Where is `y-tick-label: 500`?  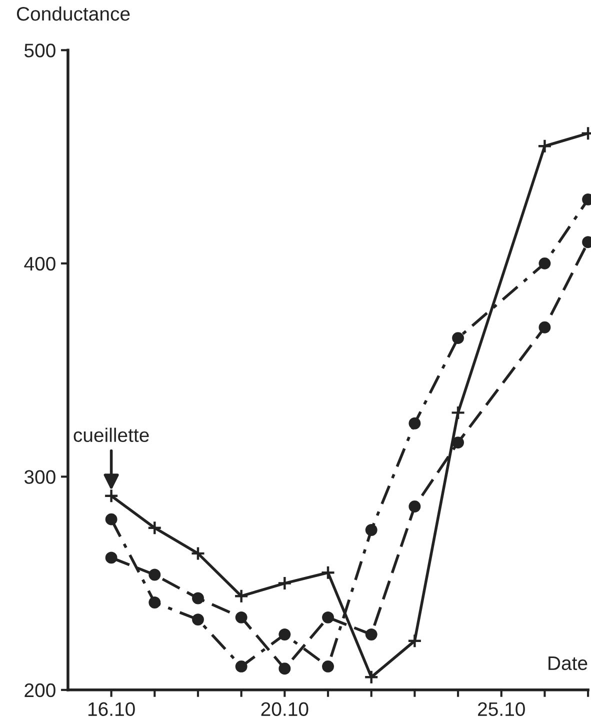 y-tick-label: 500 is located at coordinates (40, 51).